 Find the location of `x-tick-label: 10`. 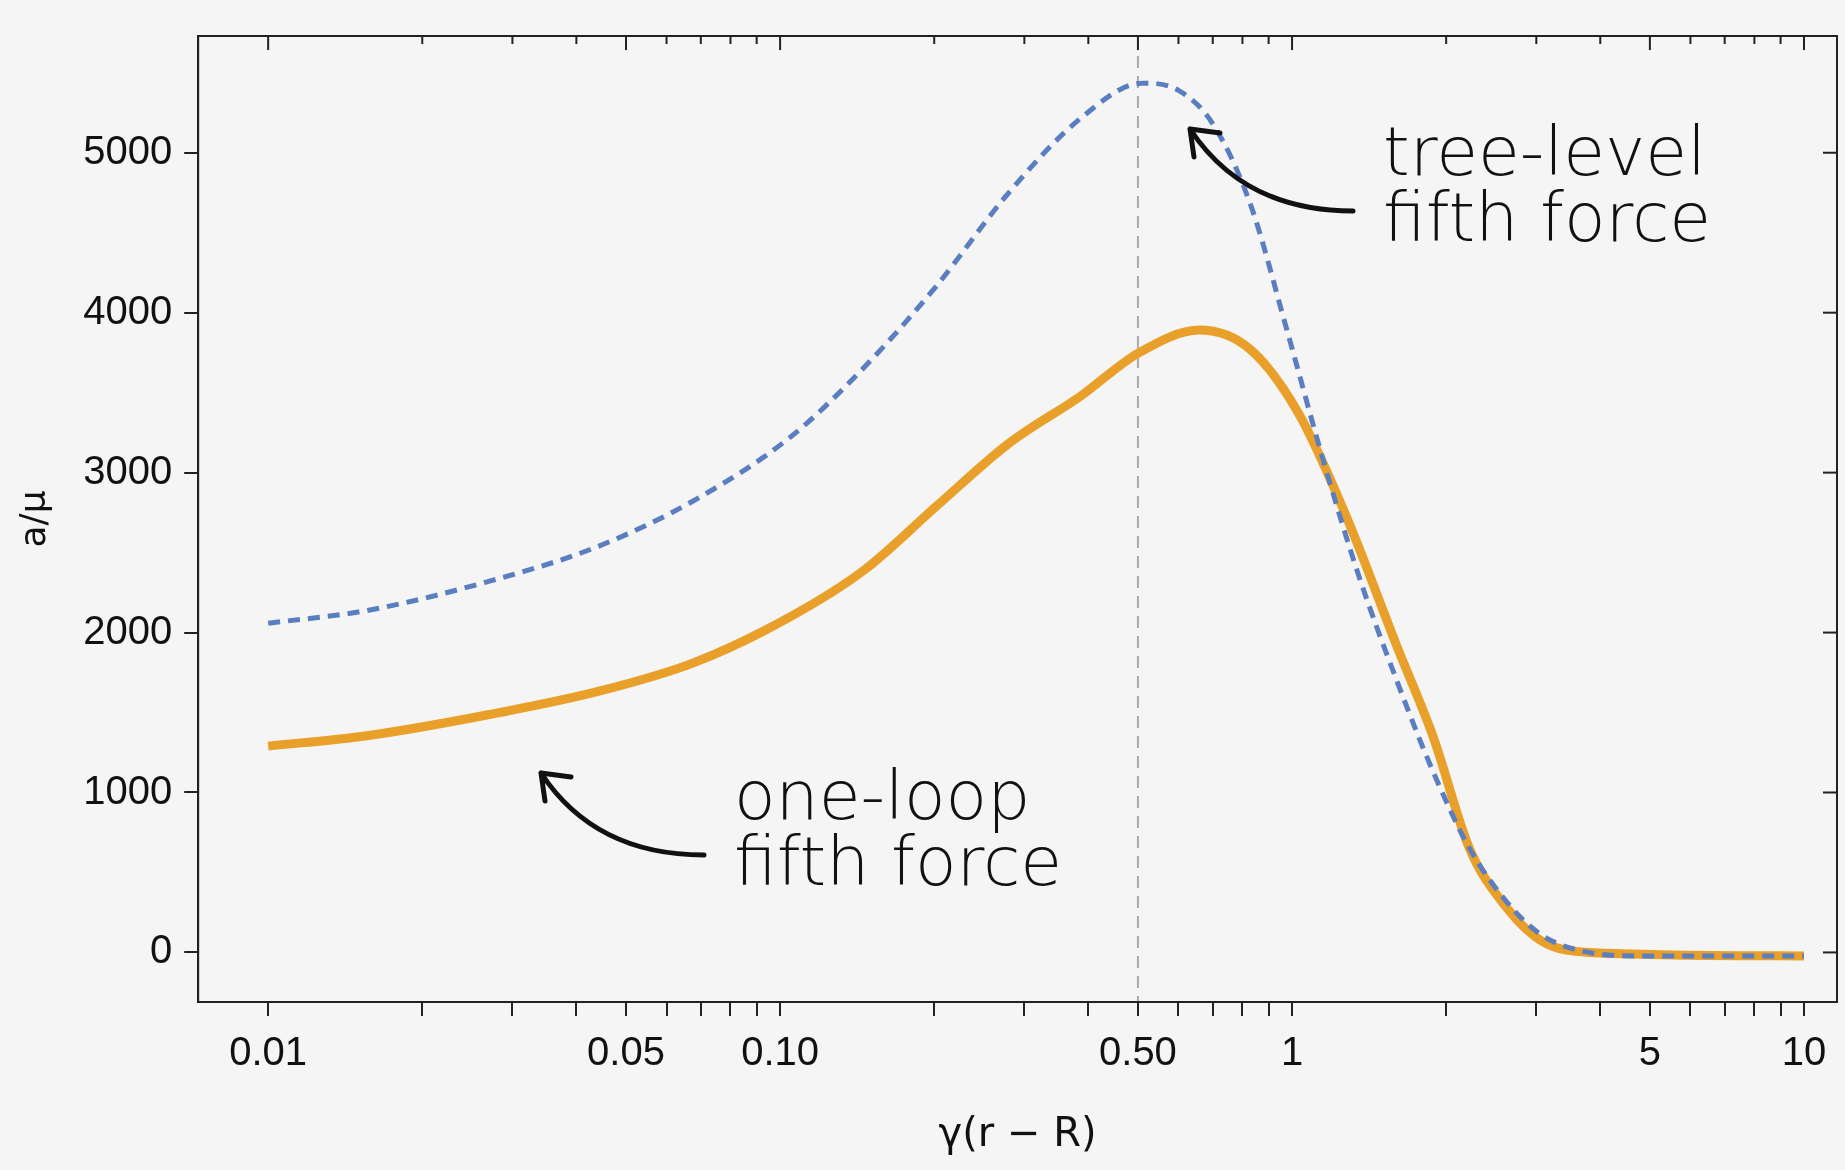

x-tick-label: 10 is located at coordinates (1804, 1051).